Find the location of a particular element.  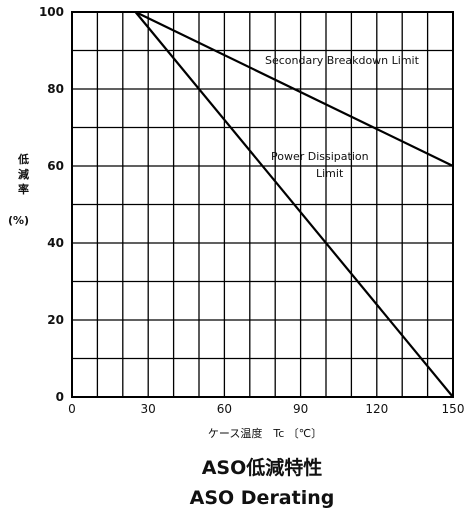

x-tick-label-150: 150 is located at coordinates (453, 409).